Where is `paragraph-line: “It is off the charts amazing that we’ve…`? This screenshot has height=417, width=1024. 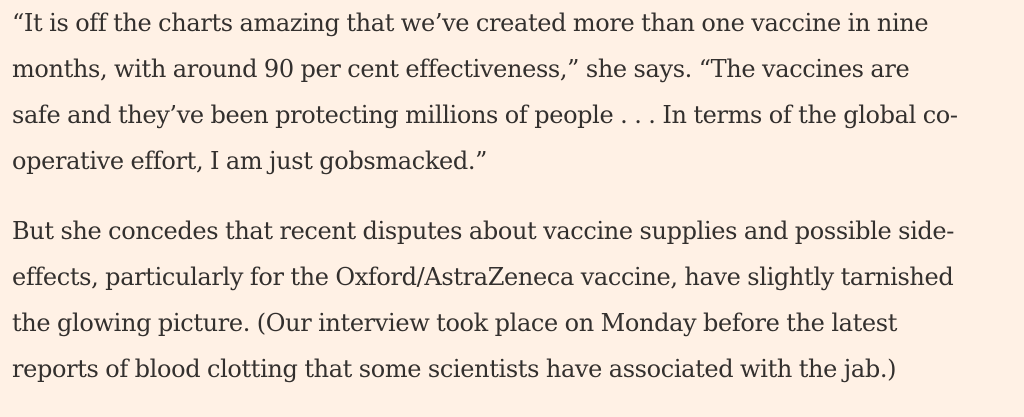 paragraph-line: “It is off the charts amazing that we’ve… is located at coordinates (470, 23).